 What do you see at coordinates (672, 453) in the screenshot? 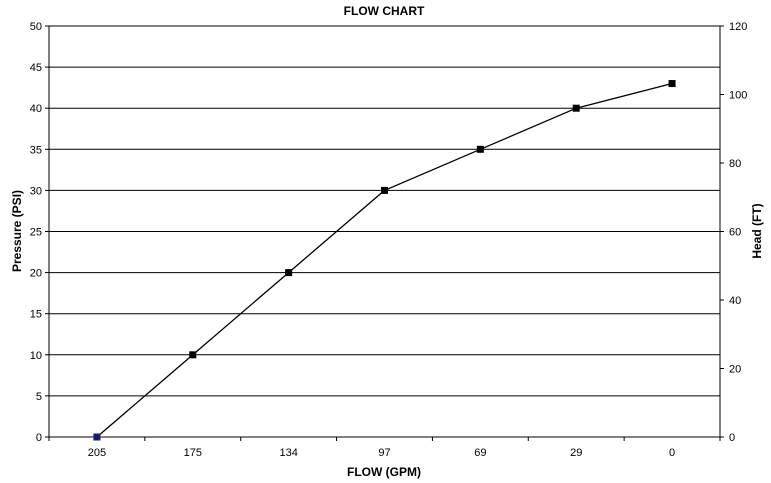
I see `x-tick-label: 0` at bounding box center [672, 453].